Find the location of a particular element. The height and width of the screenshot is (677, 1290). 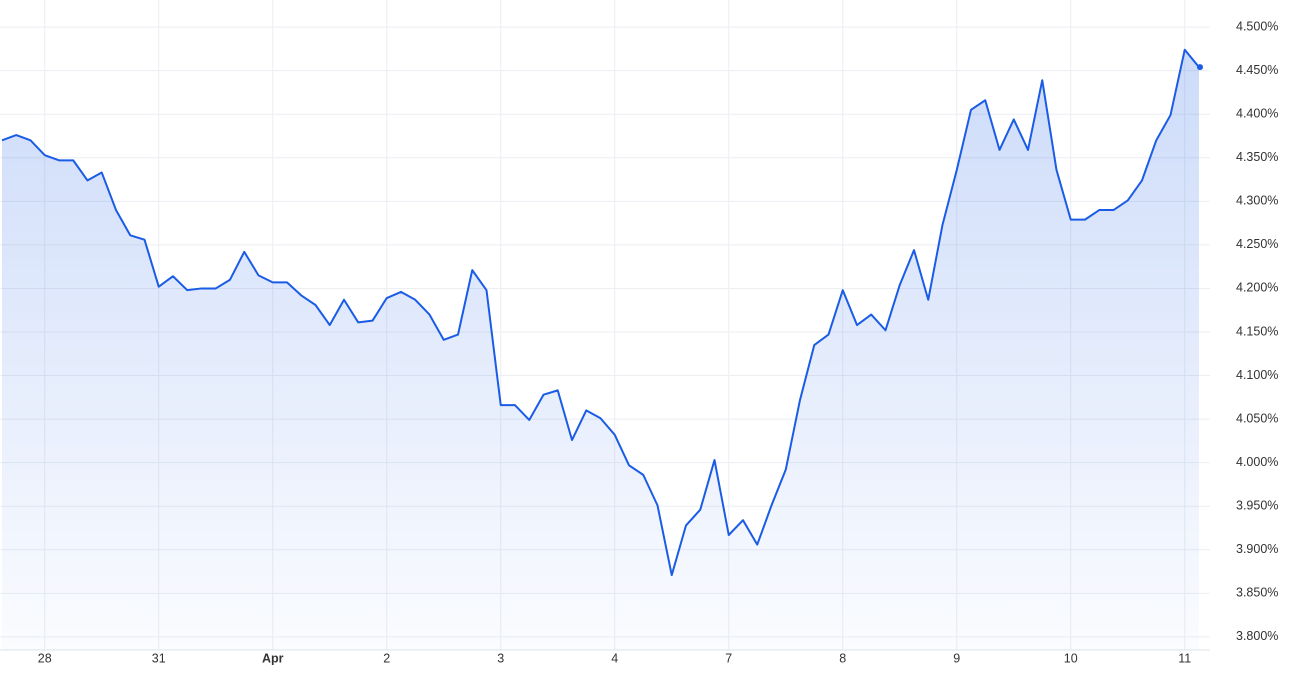

y-tick-label: 4.050% is located at coordinates (1257, 418).